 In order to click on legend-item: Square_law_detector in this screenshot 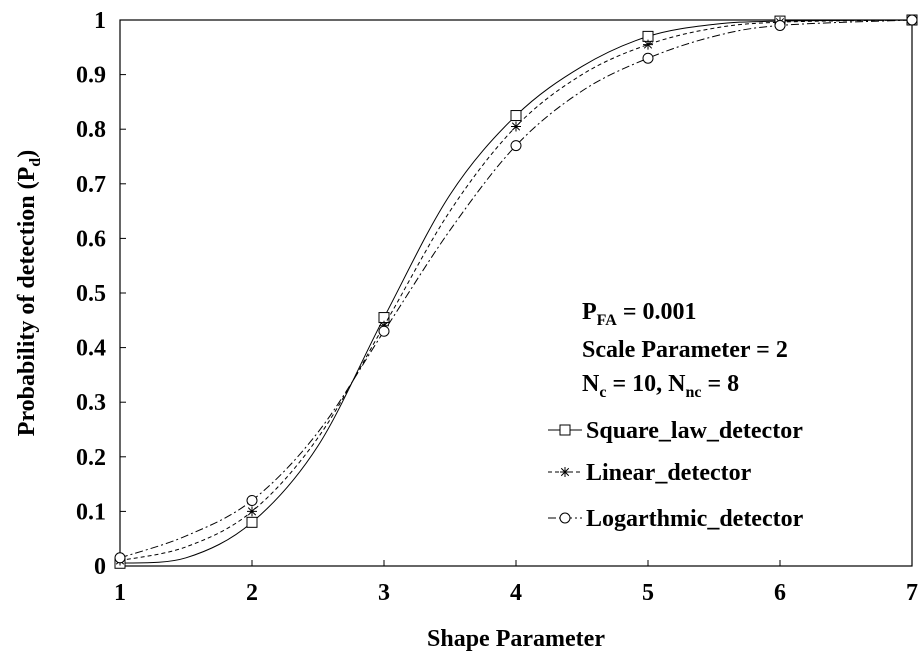, I will do `click(675, 431)`.